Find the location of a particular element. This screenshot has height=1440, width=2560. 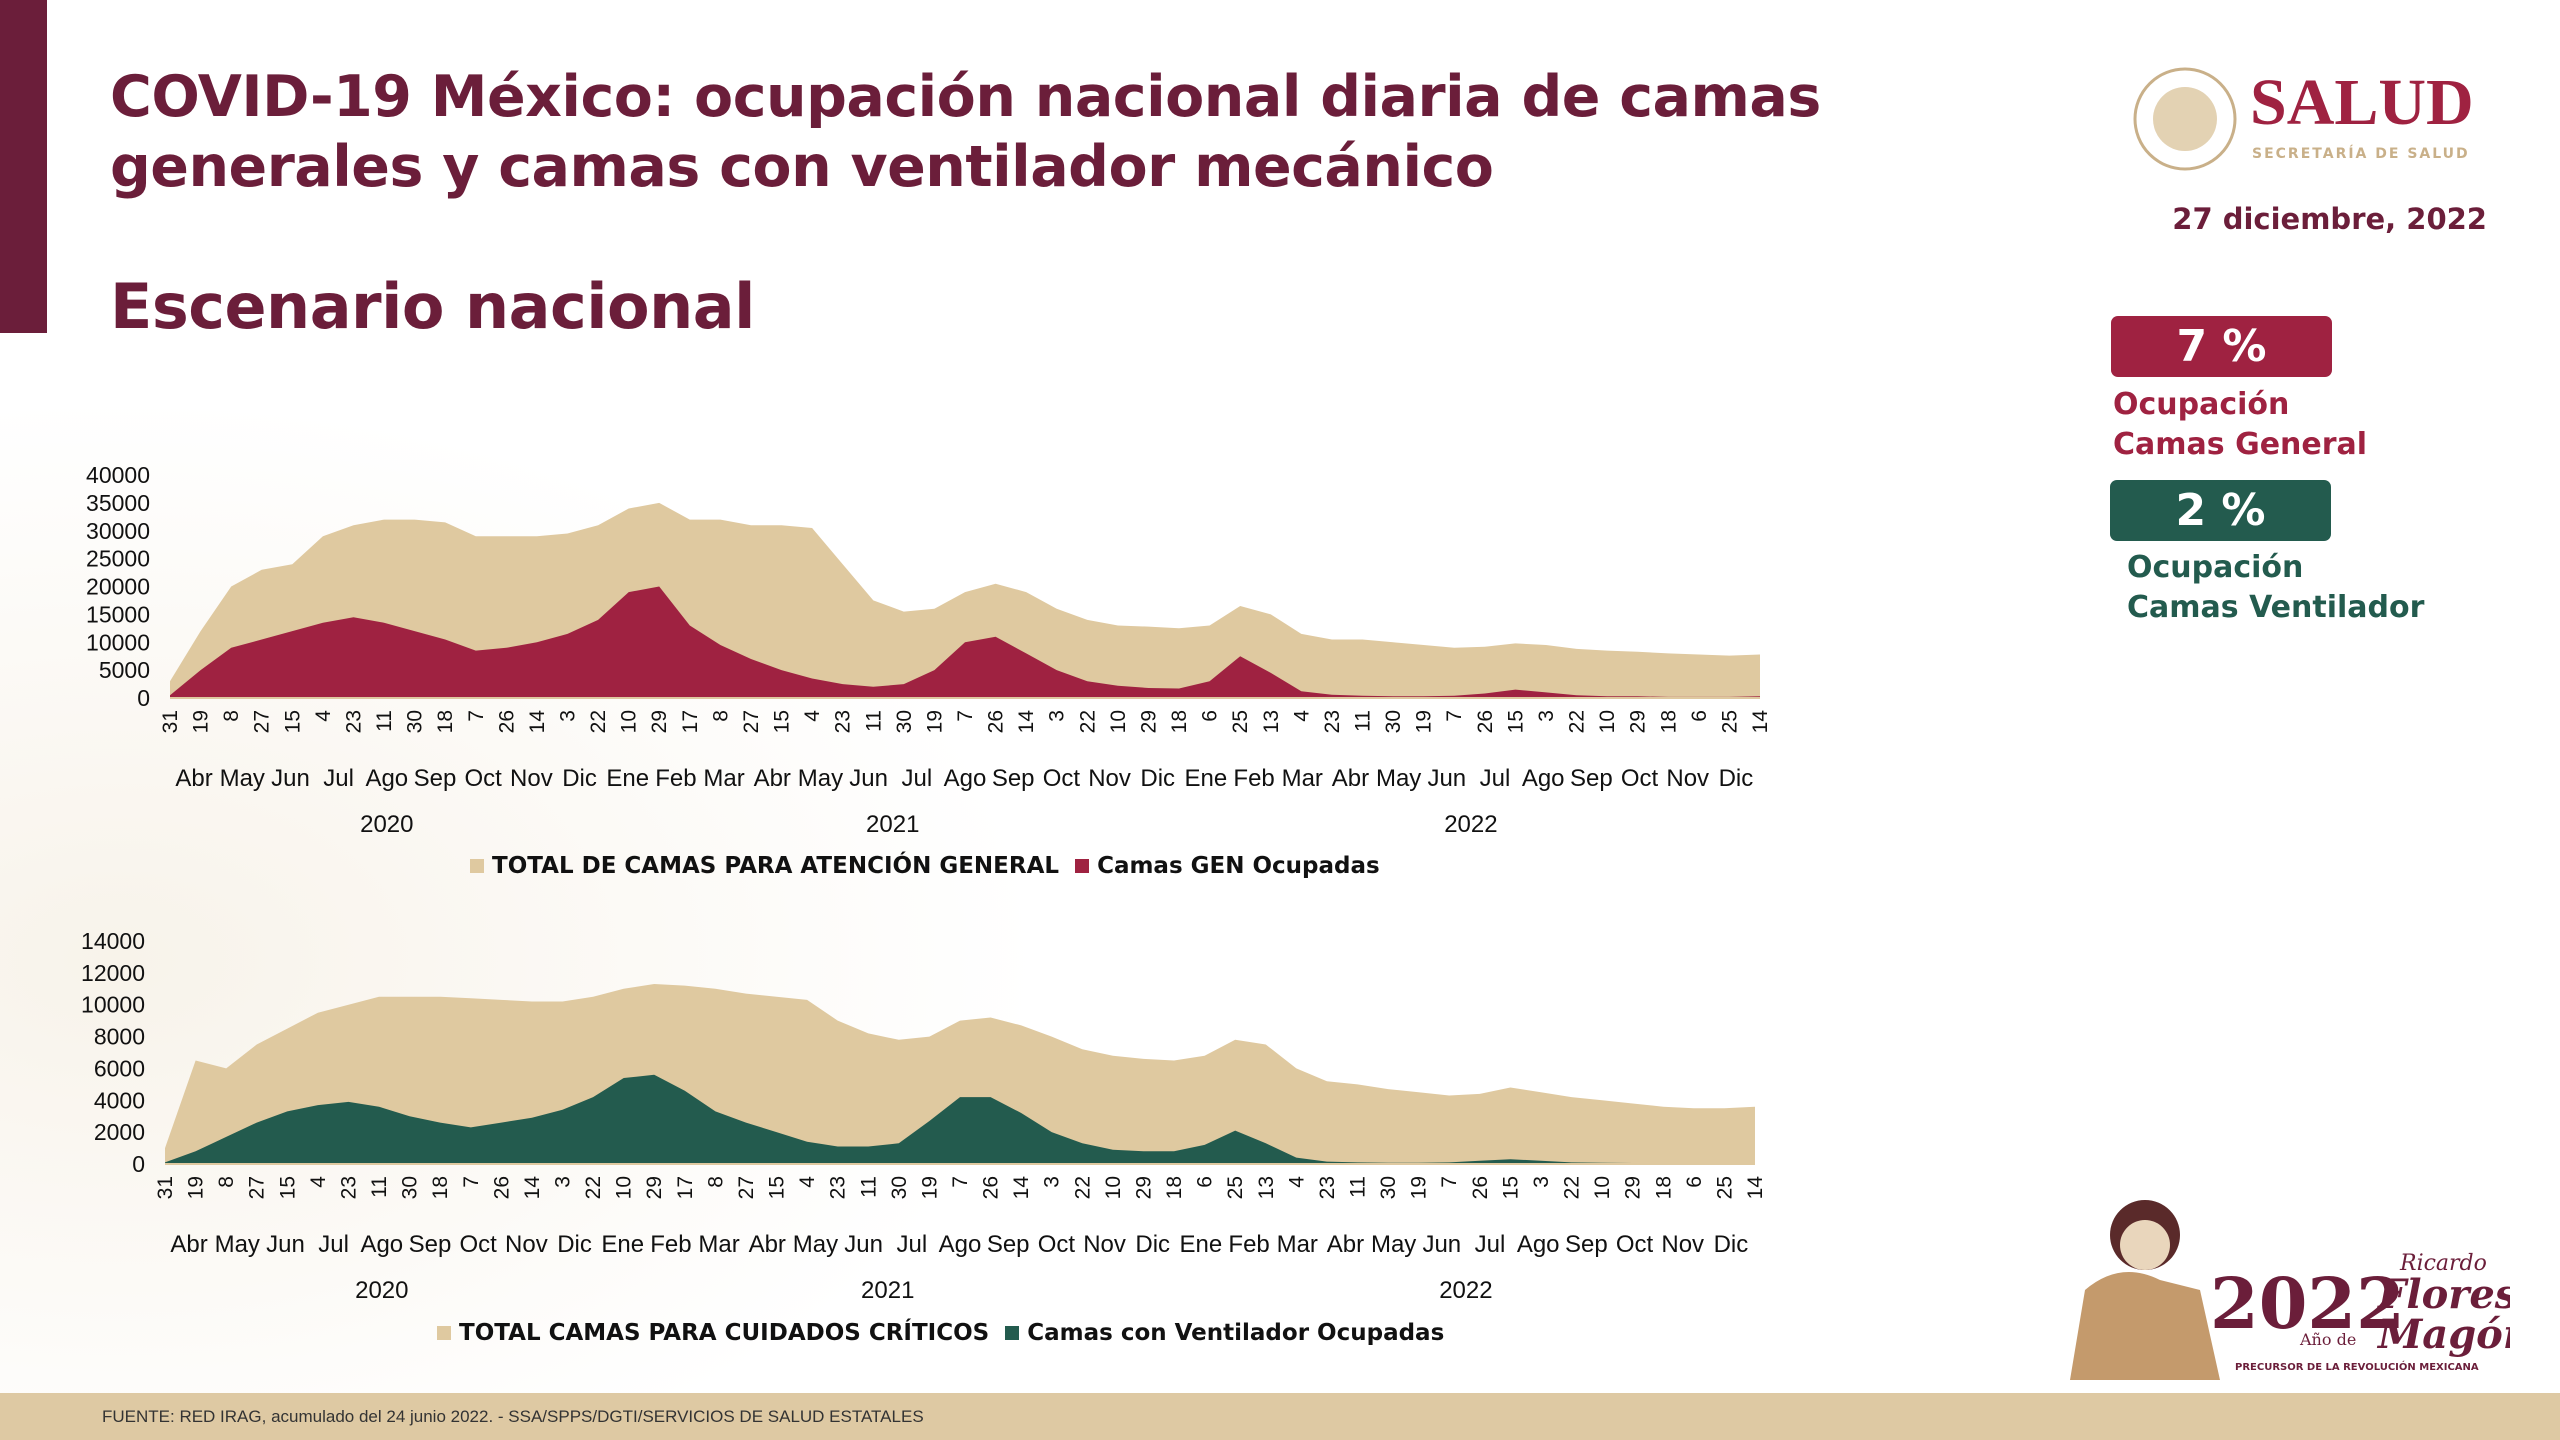

x-tick-label: 22 is located at coordinates (1087, 721).